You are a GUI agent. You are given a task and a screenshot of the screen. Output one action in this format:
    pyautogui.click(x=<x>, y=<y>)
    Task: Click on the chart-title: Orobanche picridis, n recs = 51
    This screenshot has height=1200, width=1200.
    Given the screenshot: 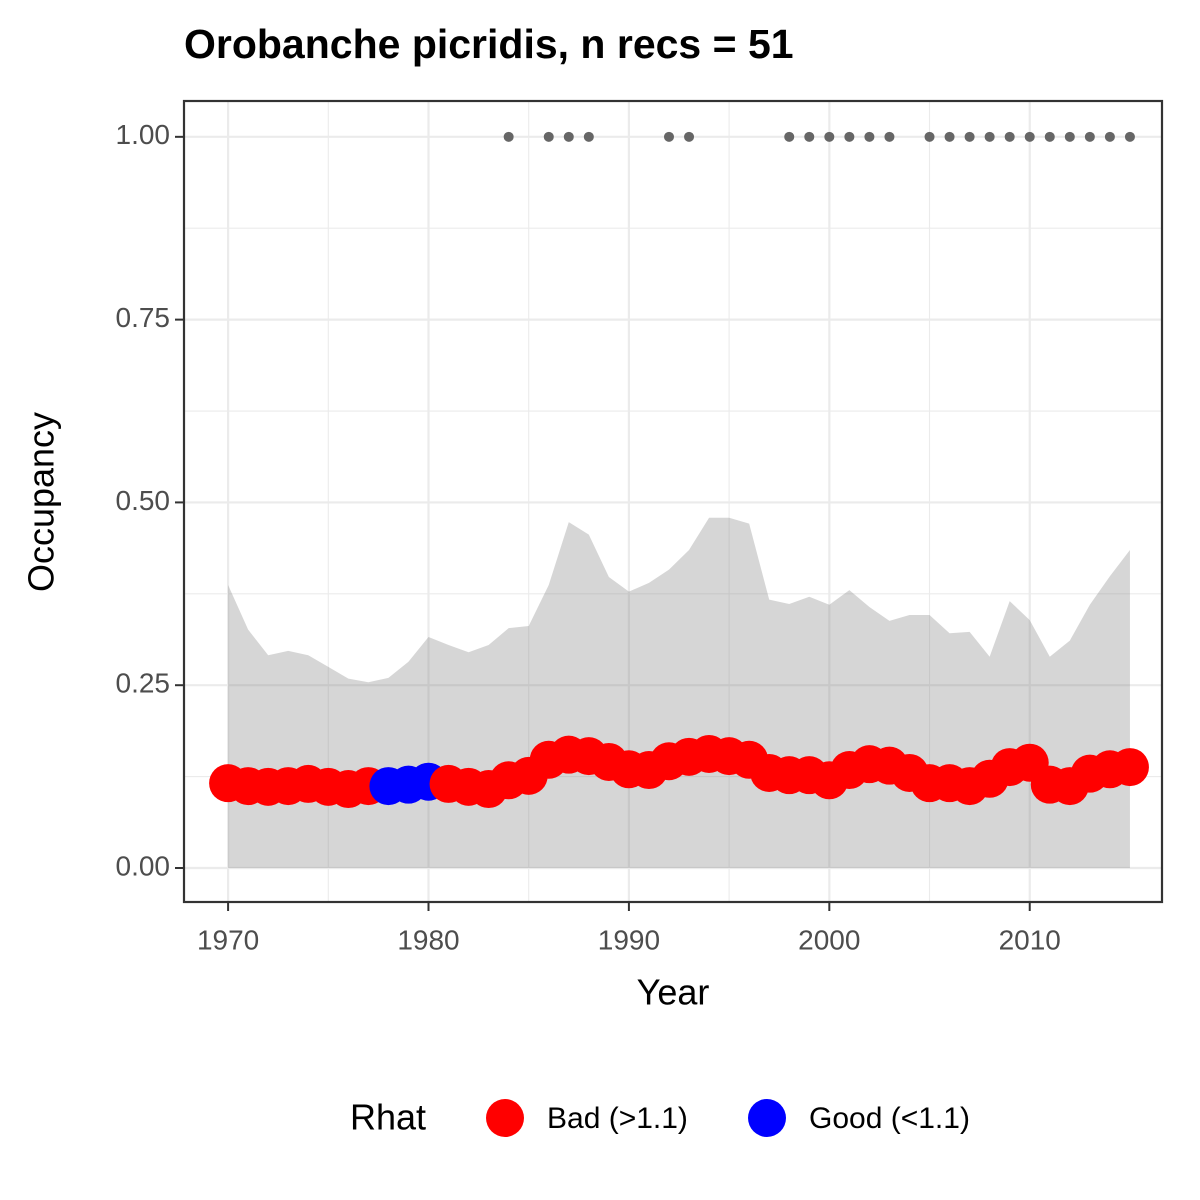 What is the action you would take?
    pyautogui.click(x=489, y=44)
    